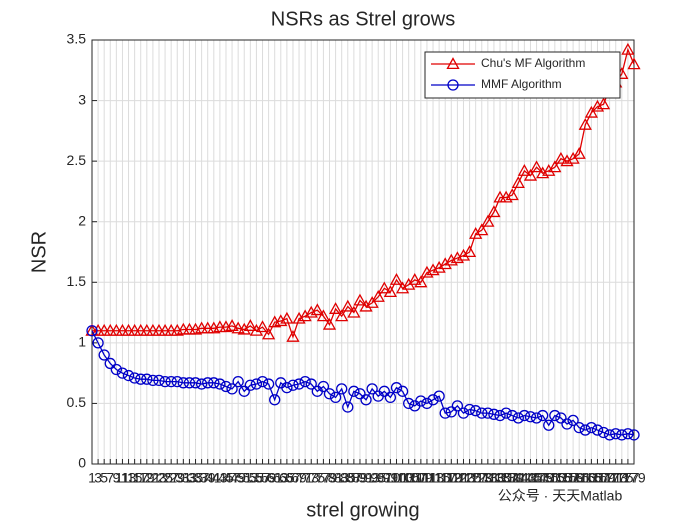 This screenshot has width=700, height=525. What do you see at coordinates (453, 85) in the screenshot?
I see `legend-marker` at bounding box center [453, 85].